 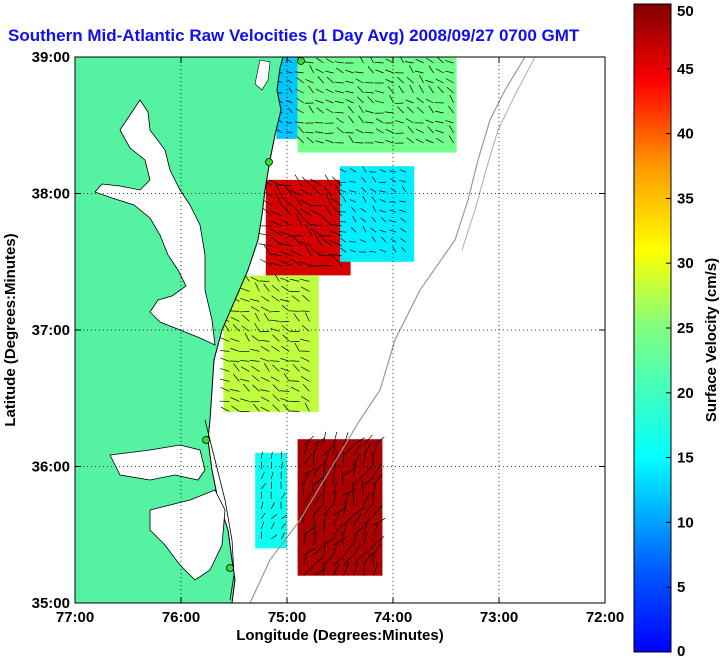 I want to click on x-axis-label: Longitude (Degrees:Minutes), so click(x=340, y=635).